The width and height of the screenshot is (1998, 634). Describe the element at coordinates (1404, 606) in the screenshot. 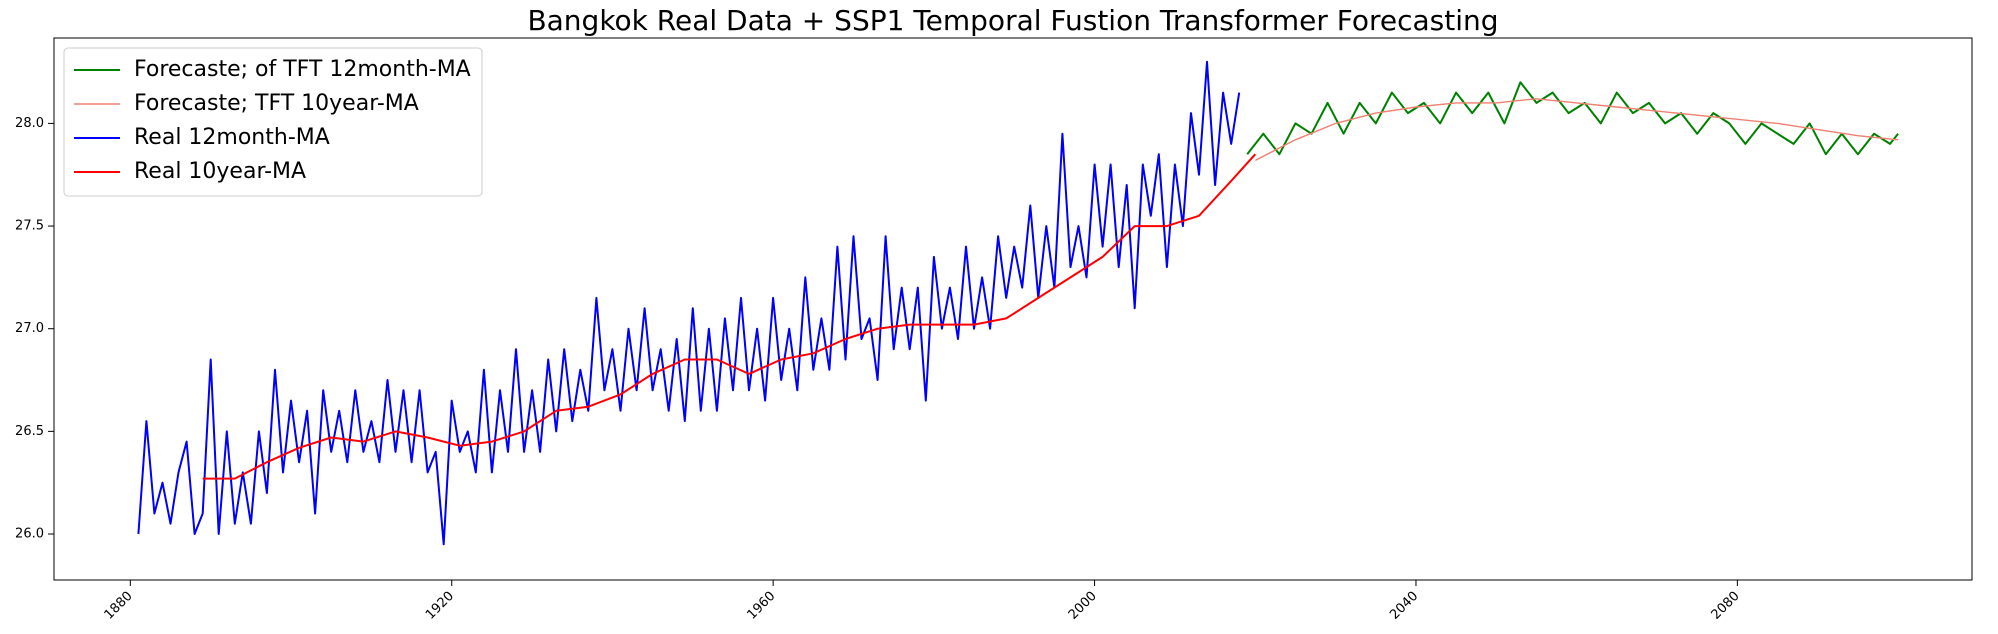

I see `x-tick-label: 2040` at that location.